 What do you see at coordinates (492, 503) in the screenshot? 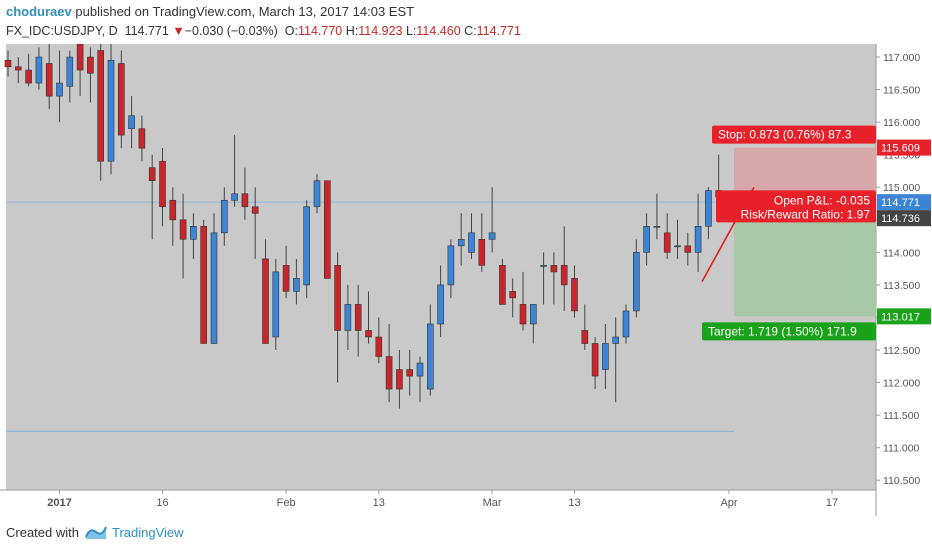
I see `x-tick-label: Mar` at bounding box center [492, 503].